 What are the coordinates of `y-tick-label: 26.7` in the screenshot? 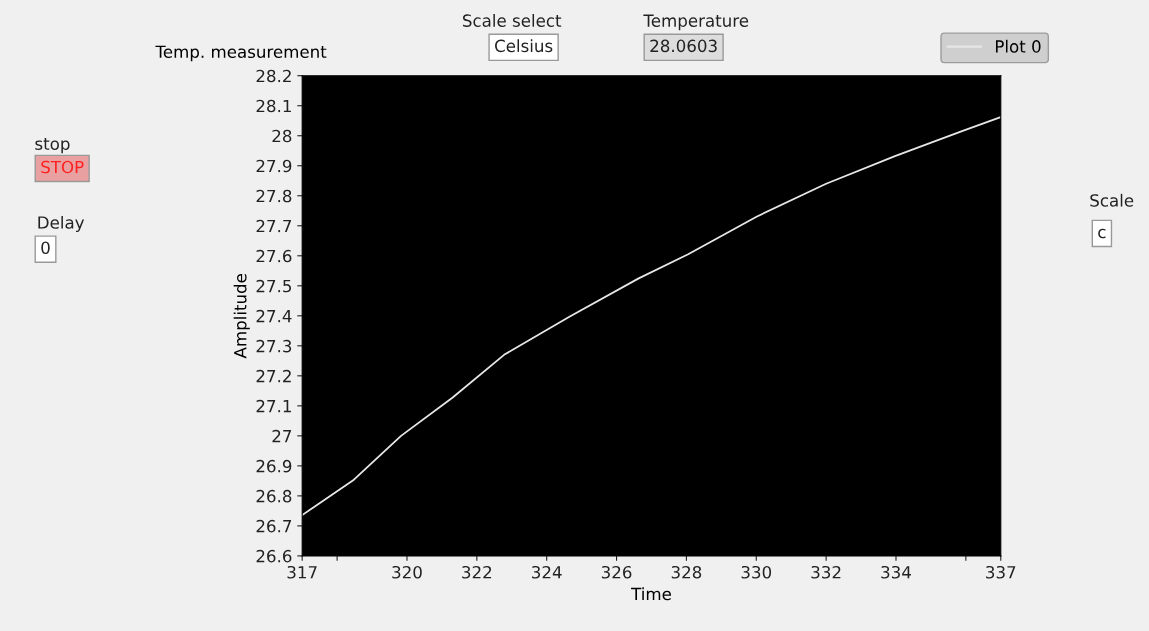 It's located at (274, 526).